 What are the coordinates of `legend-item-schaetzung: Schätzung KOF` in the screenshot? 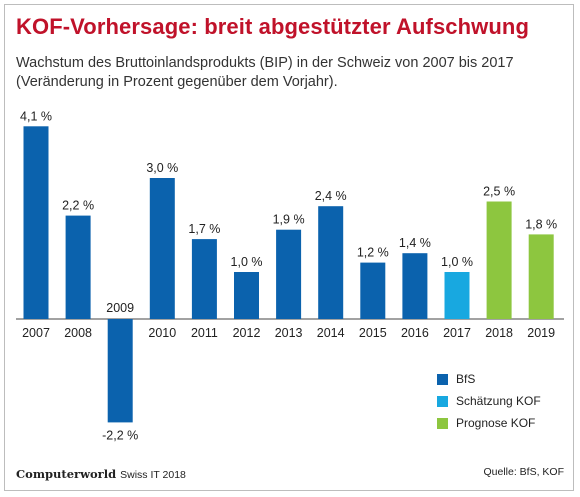 It's located at (489, 401).